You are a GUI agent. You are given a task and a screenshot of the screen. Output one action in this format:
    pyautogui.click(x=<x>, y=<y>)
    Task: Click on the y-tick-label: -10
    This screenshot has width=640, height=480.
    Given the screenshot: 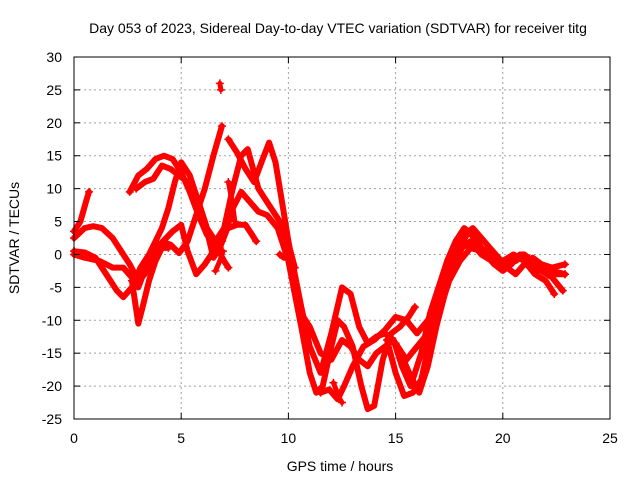 What is the action you would take?
    pyautogui.click(x=52, y=320)
    